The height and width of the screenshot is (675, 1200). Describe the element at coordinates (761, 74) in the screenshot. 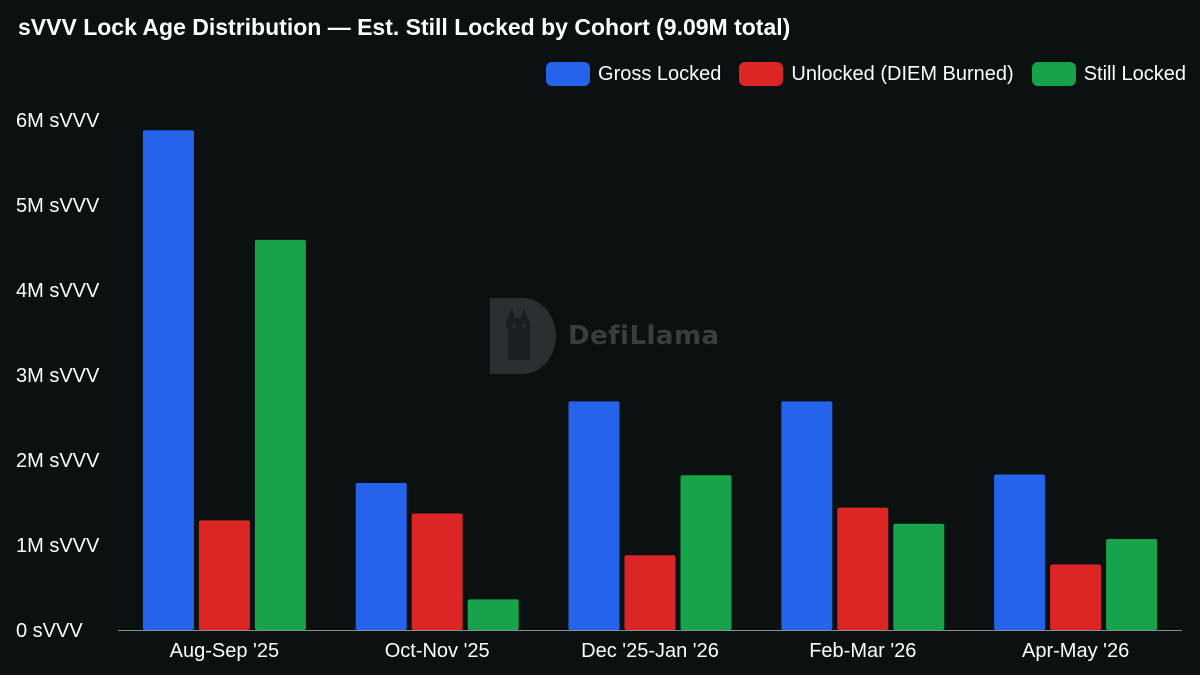

I see `legend-swatch-unlocked` at that location.